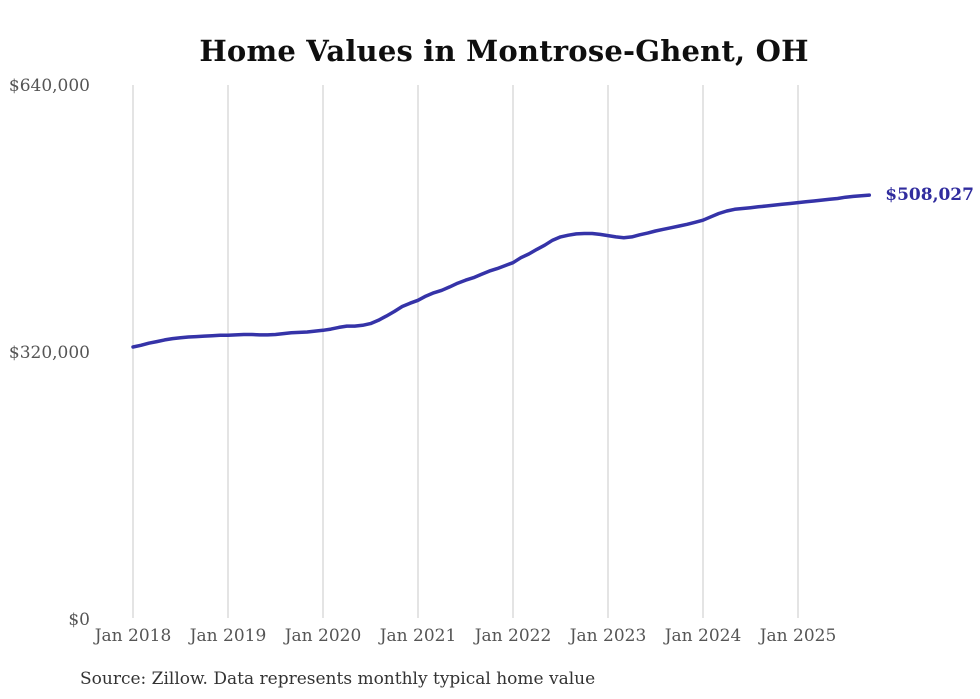  What do you see at coordinates (132, 636) in the screenshot?
I see `x-tick-label: Jan 2018` at bounding box center [132, 636].